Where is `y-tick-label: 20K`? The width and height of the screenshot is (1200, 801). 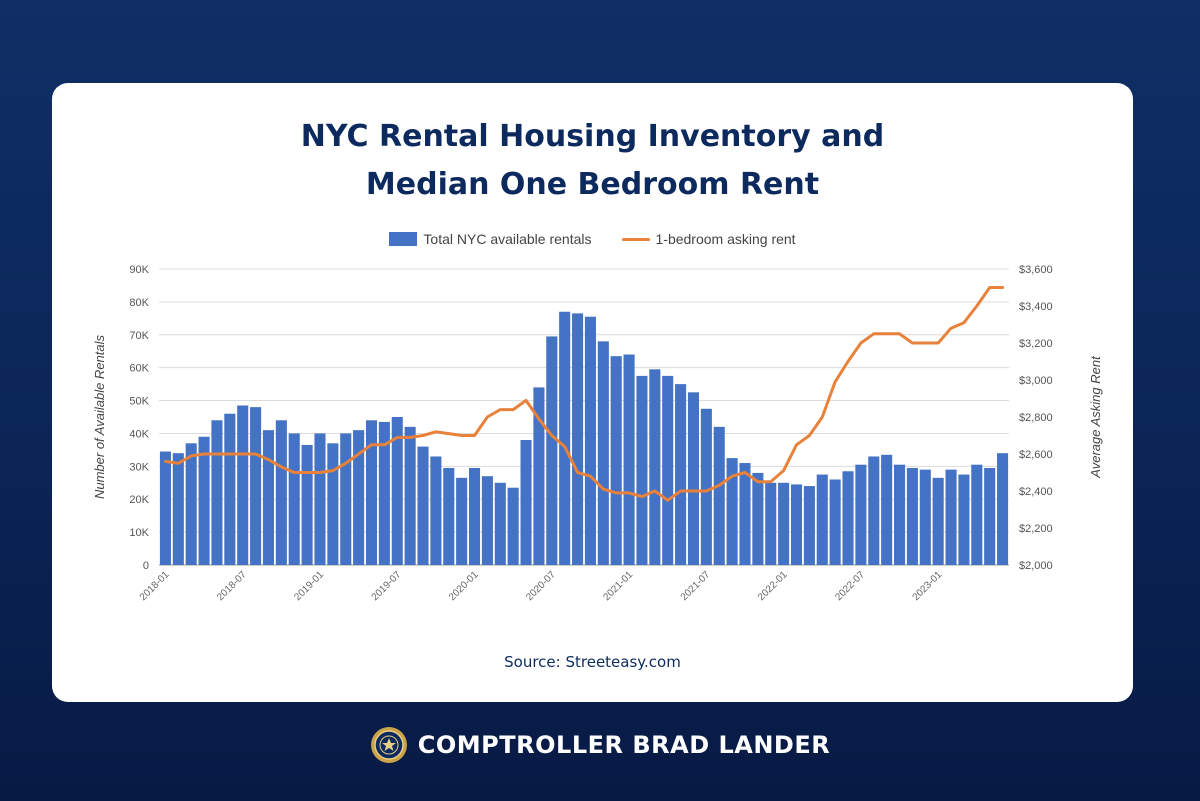
y-tick-label: 20K is located at coordinates (139, 500).